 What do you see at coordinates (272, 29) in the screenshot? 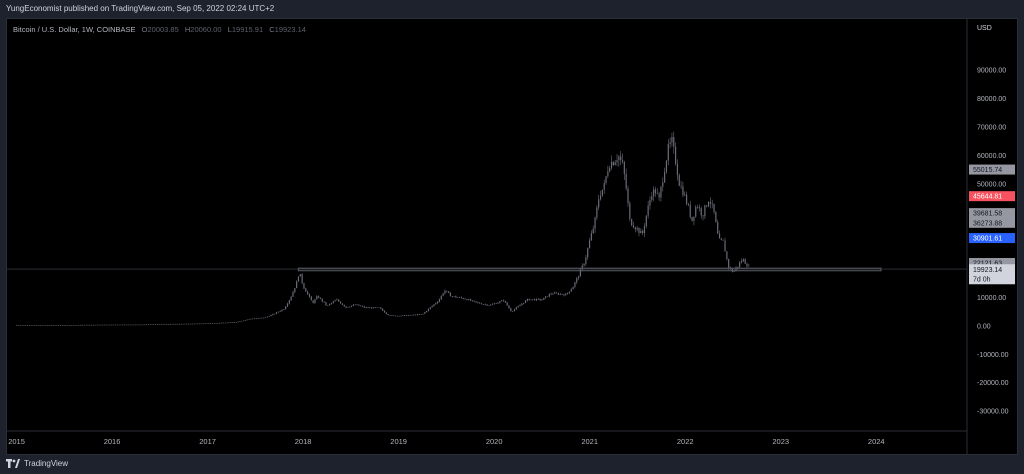
I see `close-label: C` at bounding box center [272, 29].